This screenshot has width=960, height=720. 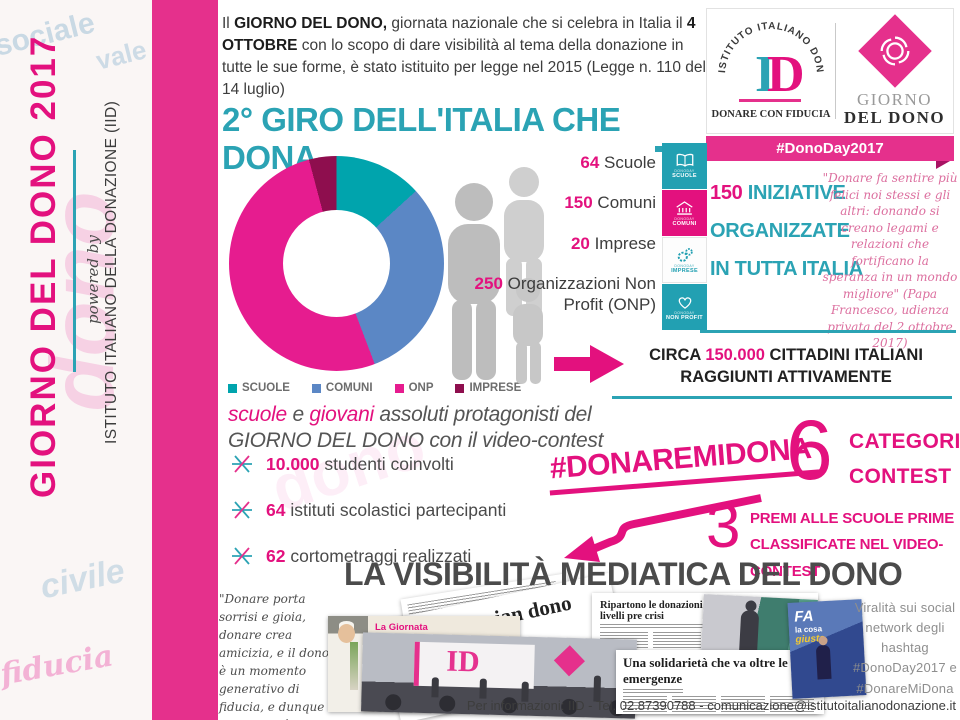 I want to click on svg-text: I, so click(x=765, y=74).